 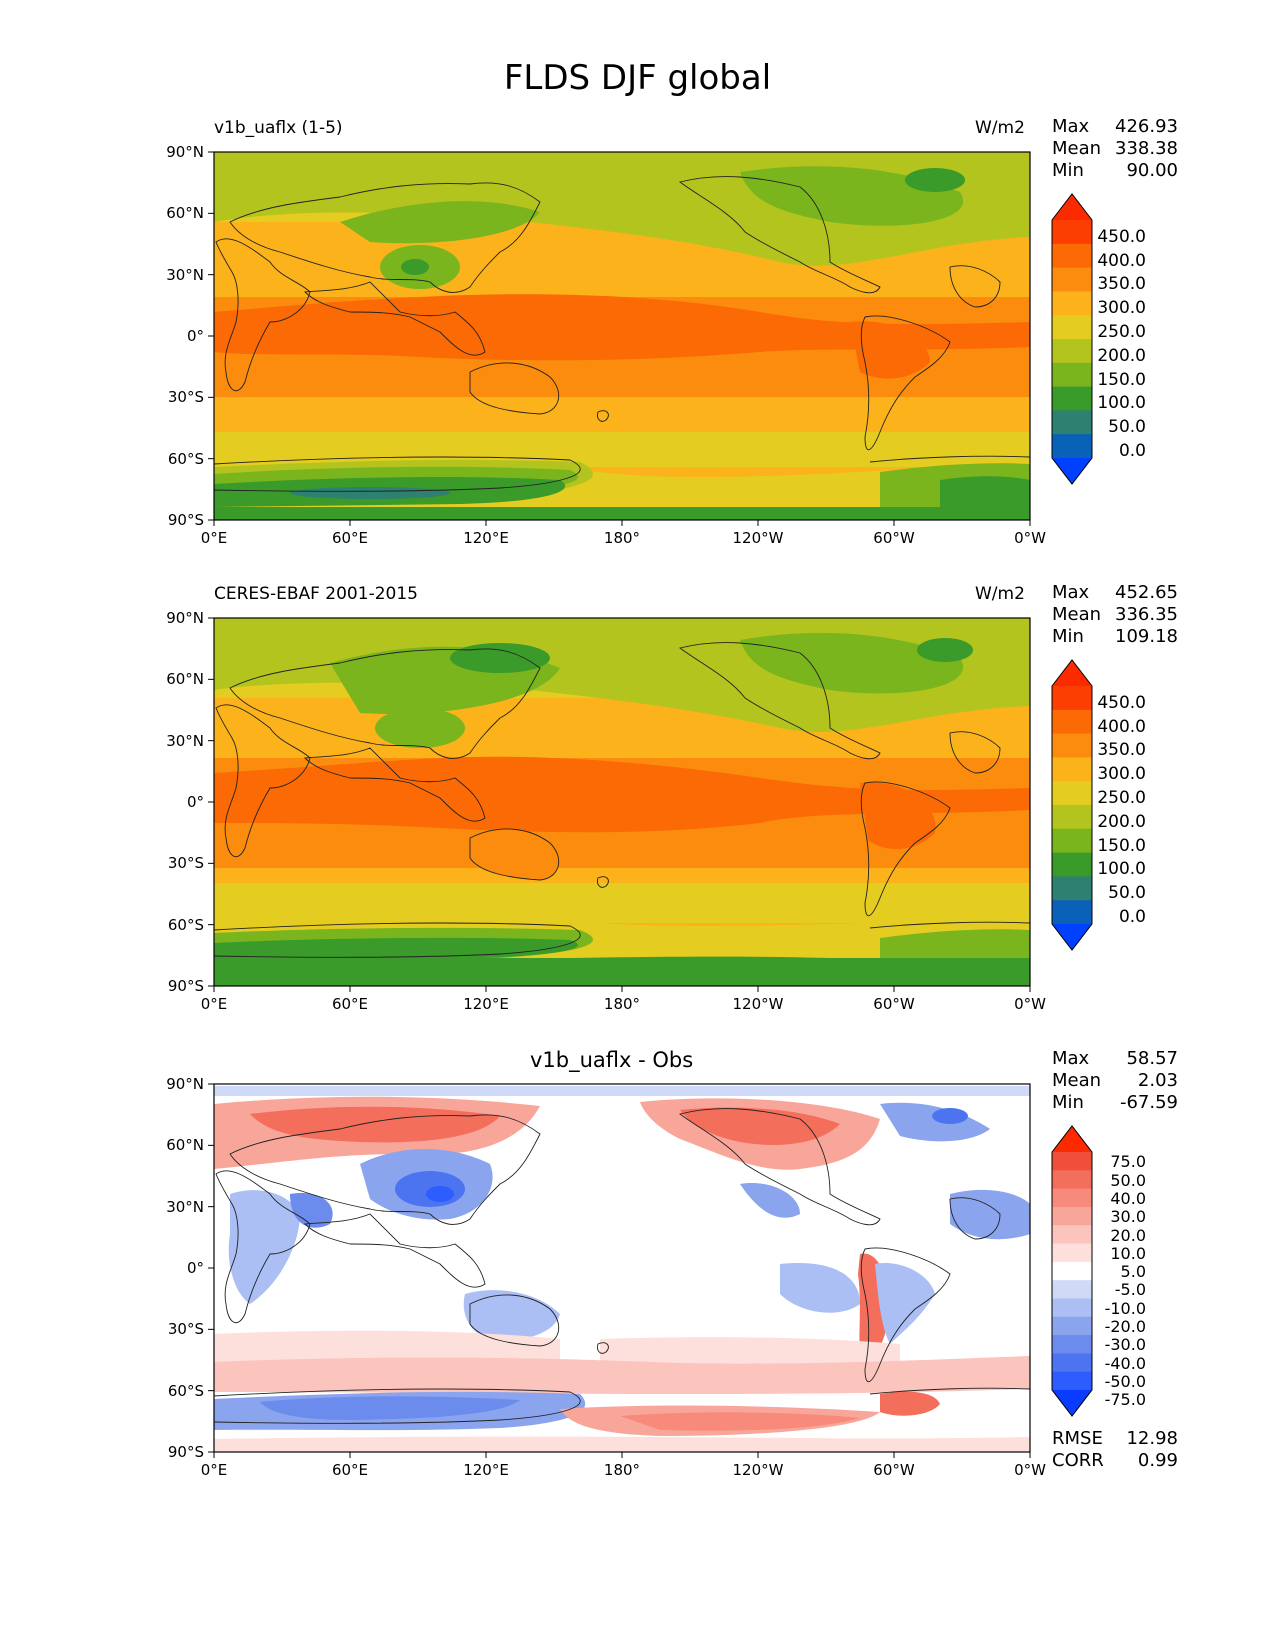 What do you see at coordinates (350, 1004) in the screenshot?
I see `lon-tick-label: 60°E` at bounding box center [350, 1004].